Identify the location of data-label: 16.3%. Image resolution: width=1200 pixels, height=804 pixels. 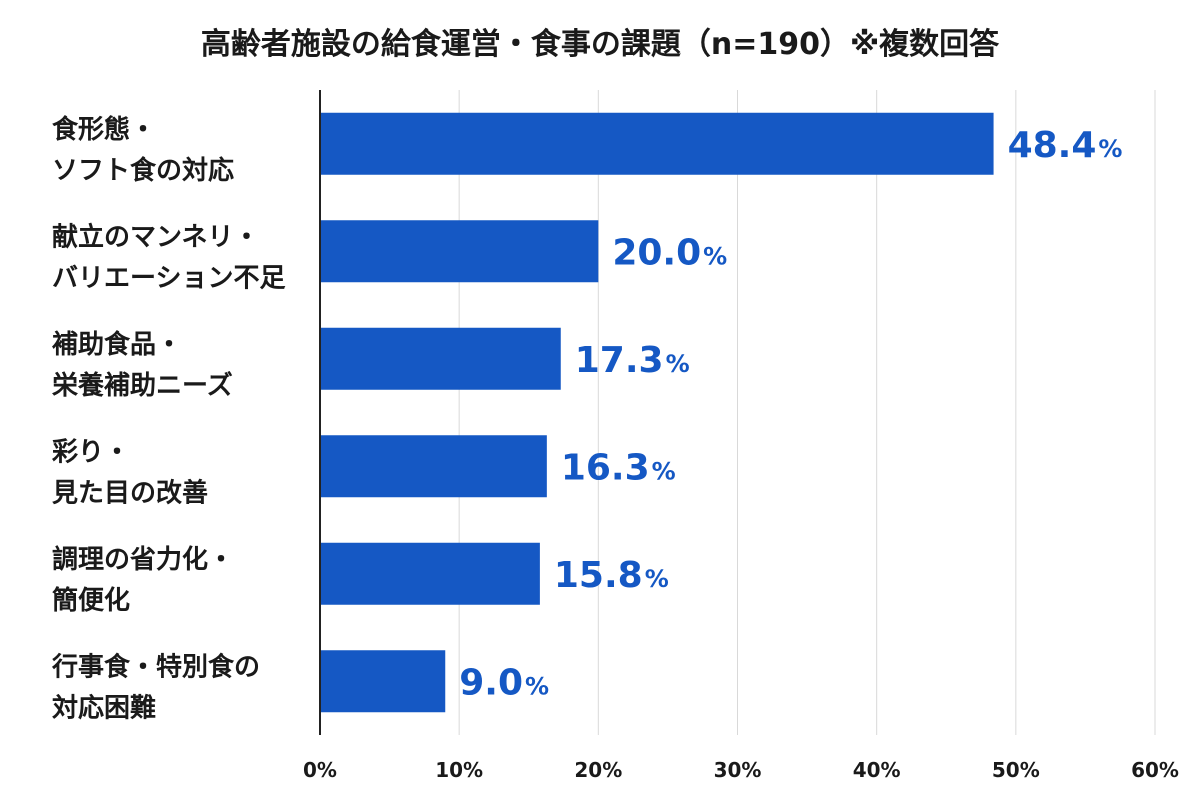
(618, 467).